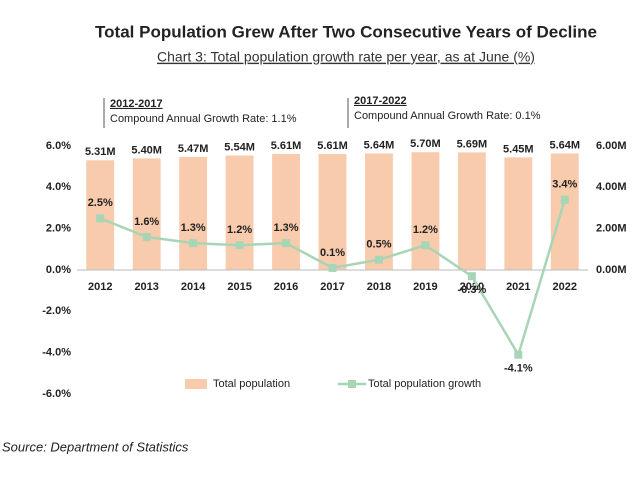 This screenshot has width=640, height=485. What do you see at coordinates (95, 446) in the screenshot?
I see `source: Source: Department of Statistics` at bounding box center [95, 446].